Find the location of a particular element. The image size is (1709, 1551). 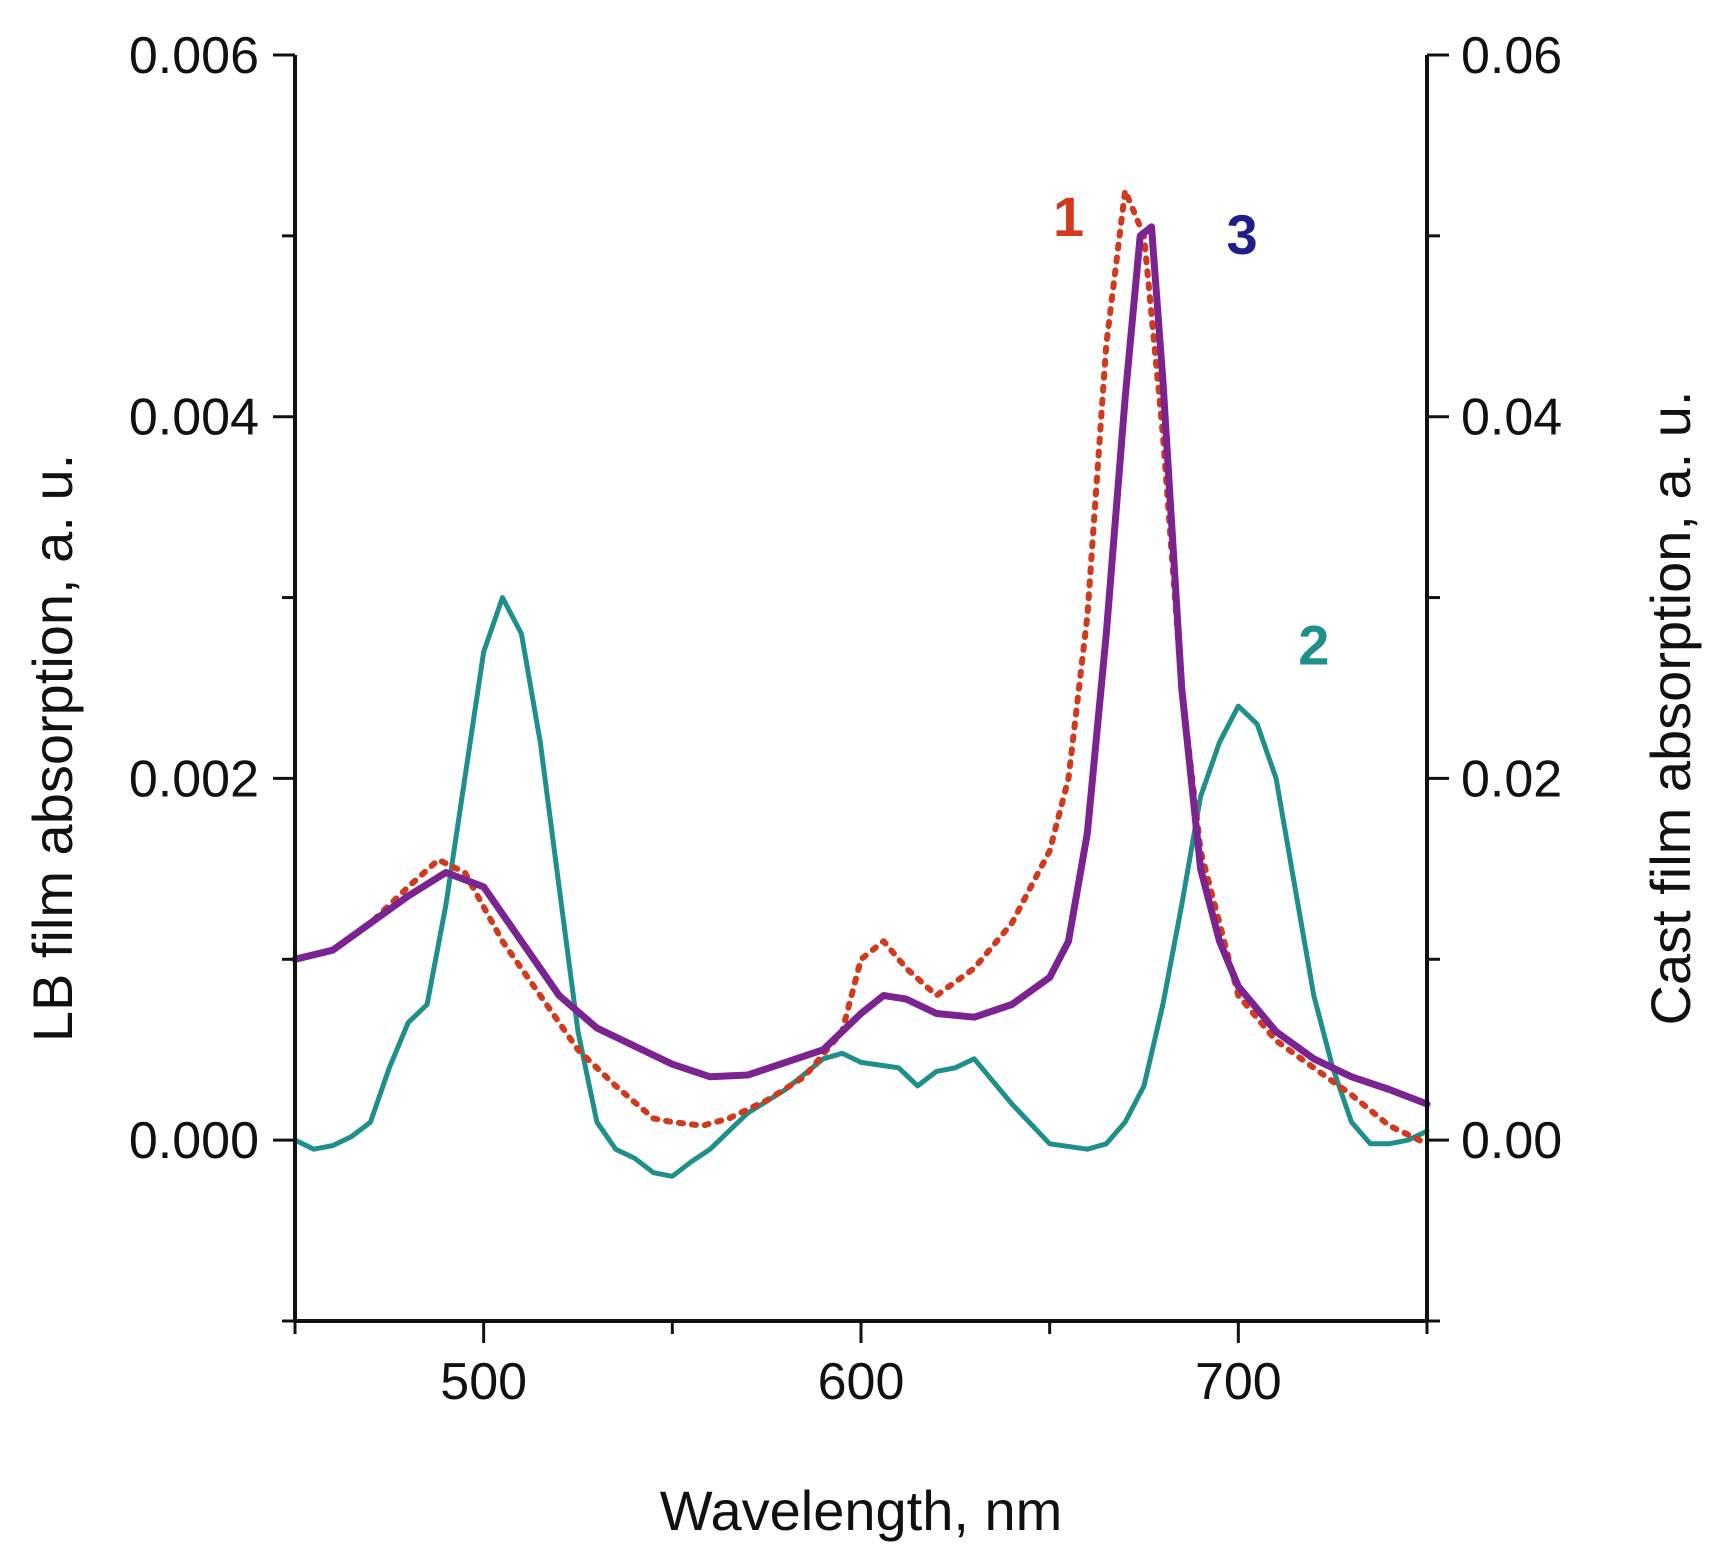

series-label-1: 1 is located at coordinates (1068, 216).